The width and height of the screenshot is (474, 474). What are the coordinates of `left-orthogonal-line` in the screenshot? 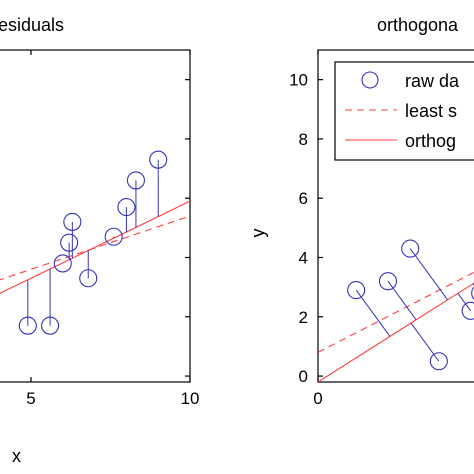 It's located at (95, 247).